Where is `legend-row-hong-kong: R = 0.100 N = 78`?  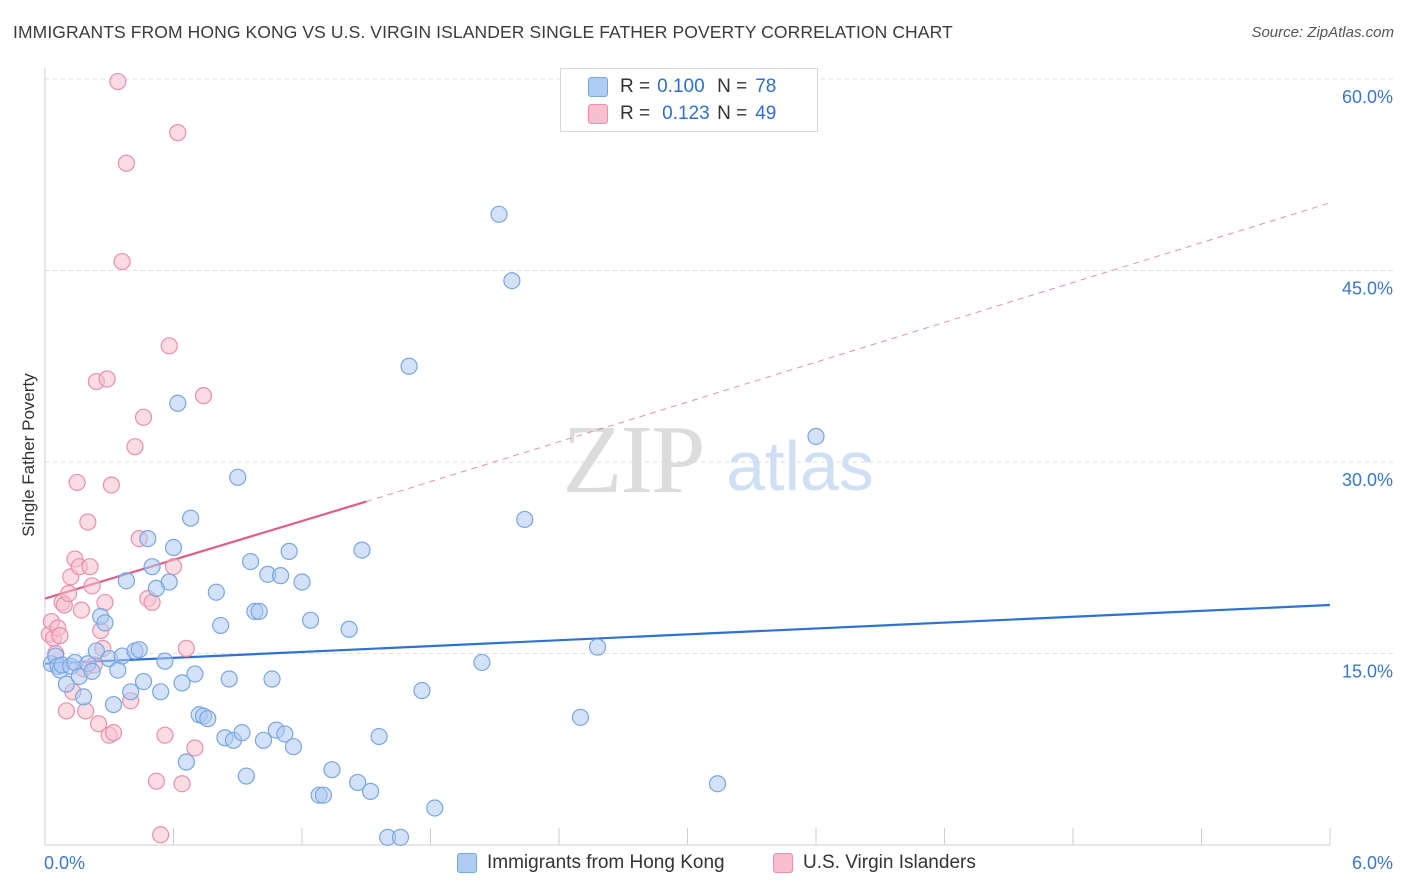 legend-row-hong-kong: R = 0.100 N = 78 is located at coordinates (668, 86).